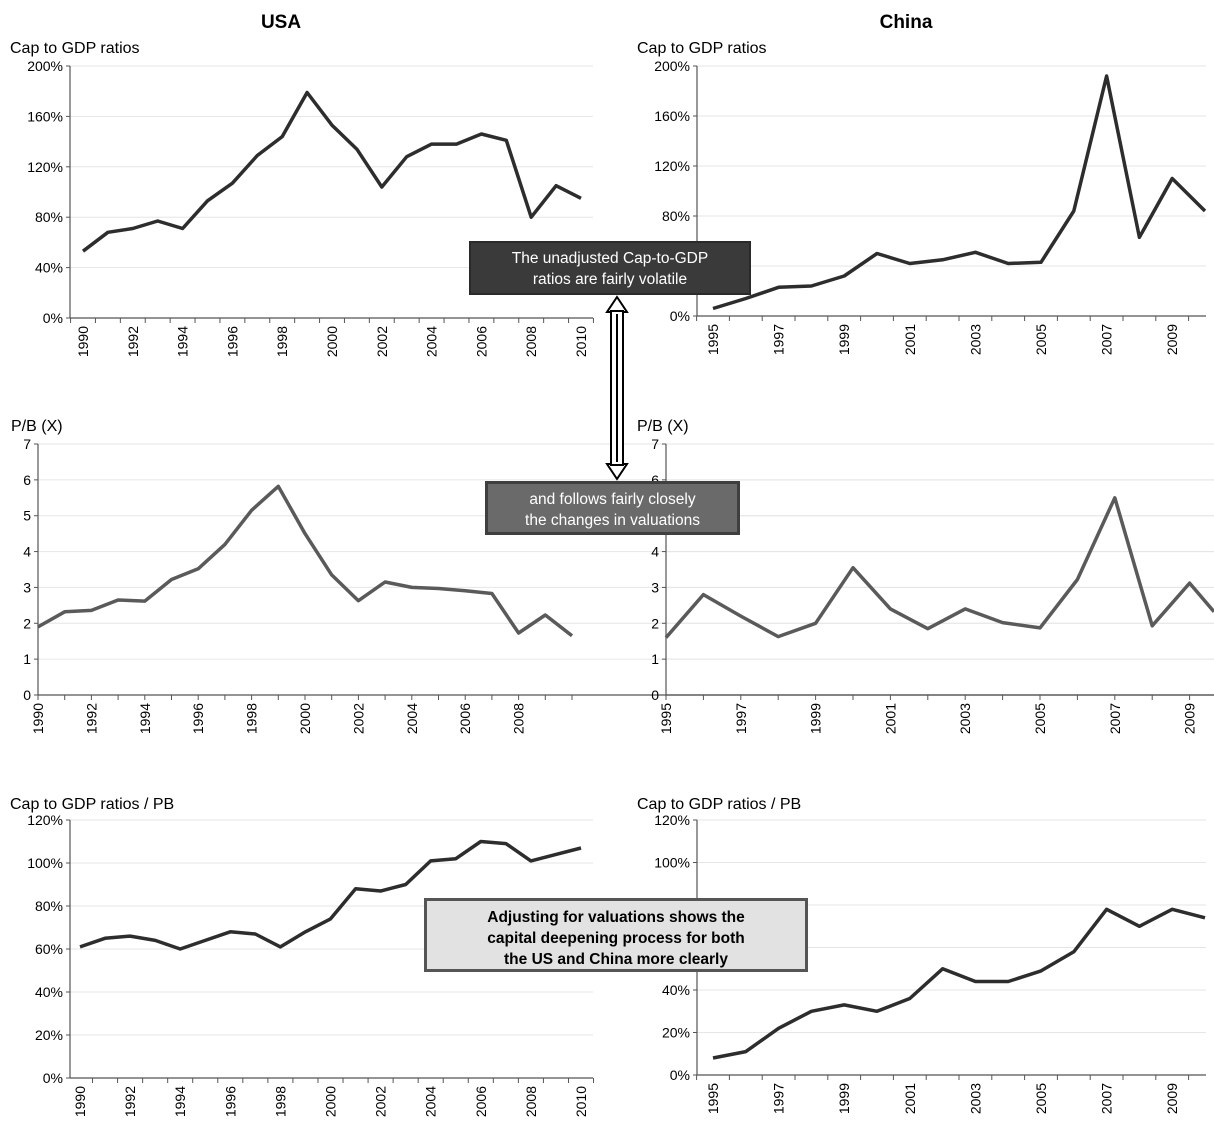 Image resolution: width=1214 pixels, height=1127 pixels. What do you see at coordinates (1190, 718) in the screenshot?
I see `china-pb-x-tick-label: 2009` at bounding box center [1190, 718].